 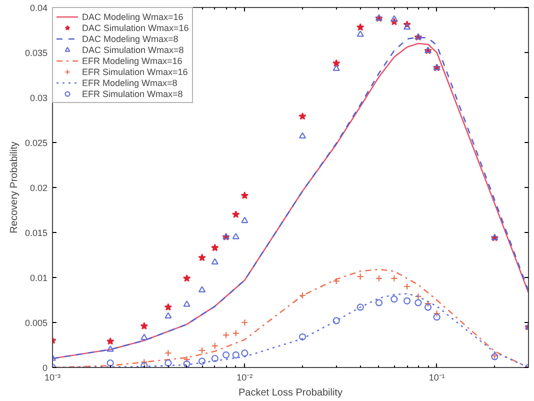 I want to click on y-tick-label: 0.01, so click(x=39, y=278).